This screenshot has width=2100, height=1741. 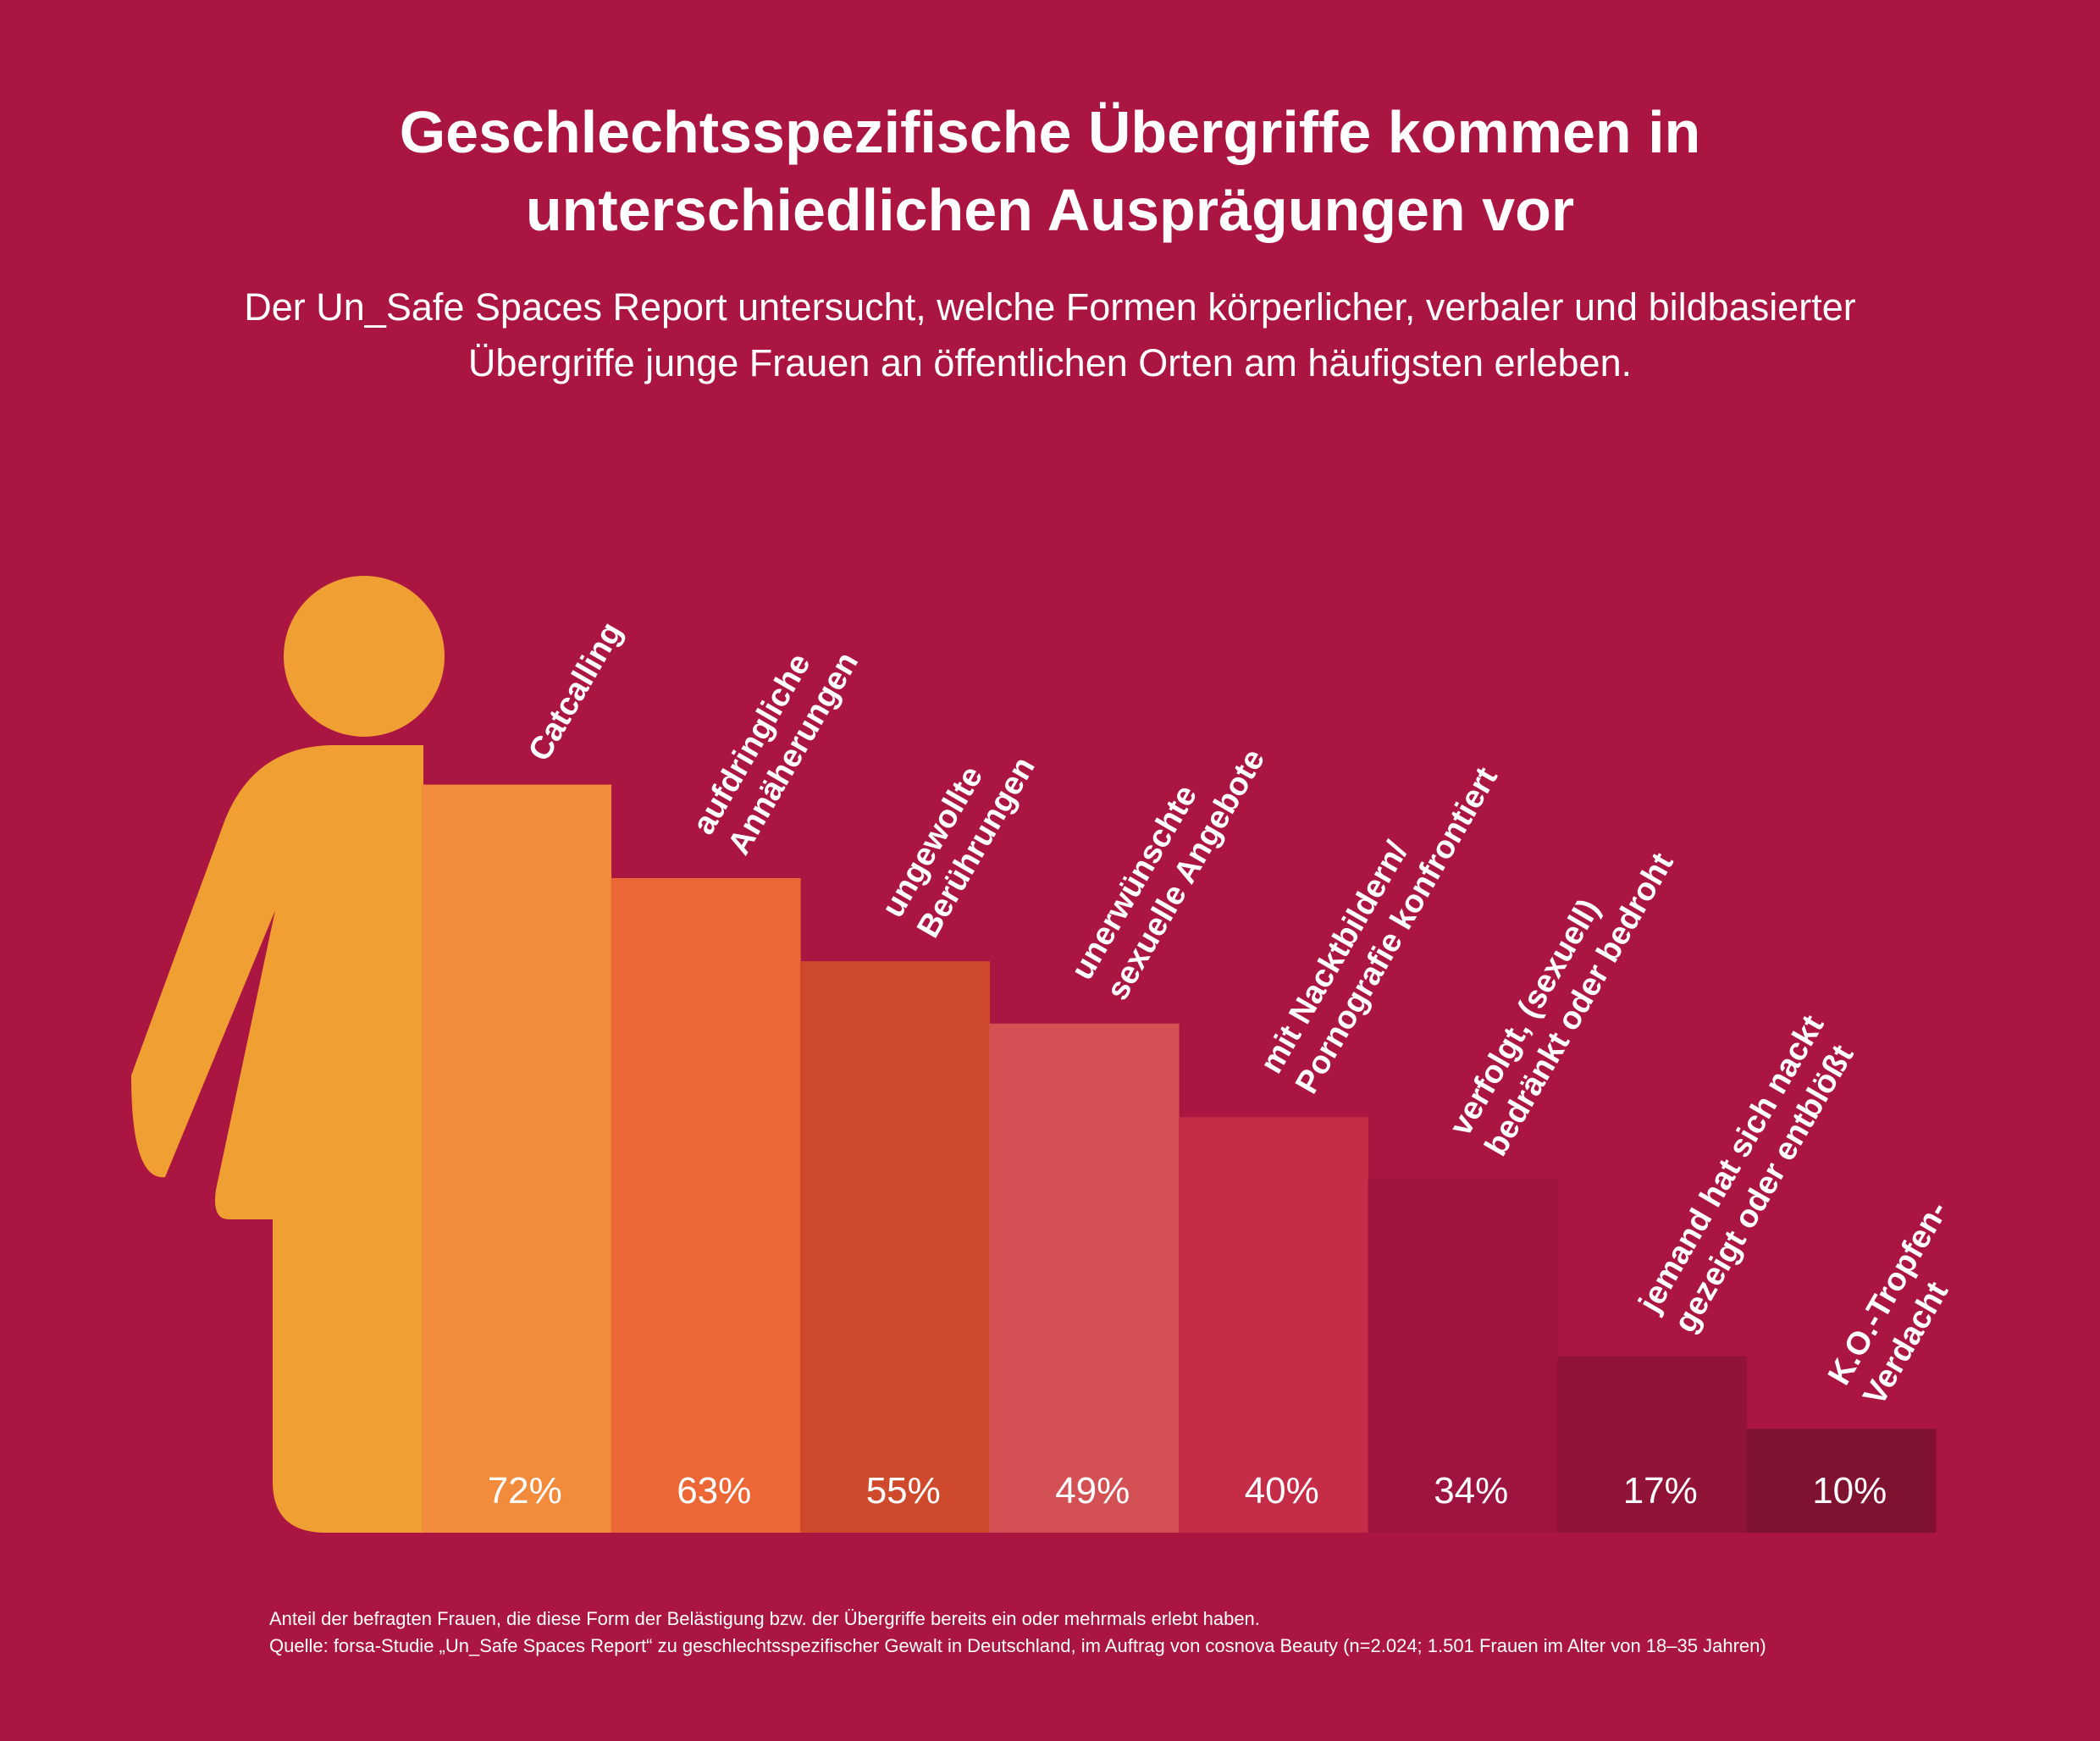 I want to click on category-label-1: Catcalling, so click(x=575, y=691).